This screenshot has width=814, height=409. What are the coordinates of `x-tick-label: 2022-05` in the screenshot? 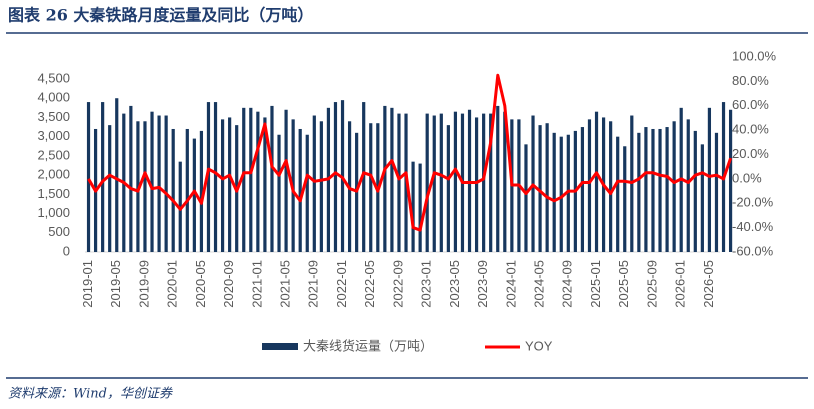 It's located at (369, 284).